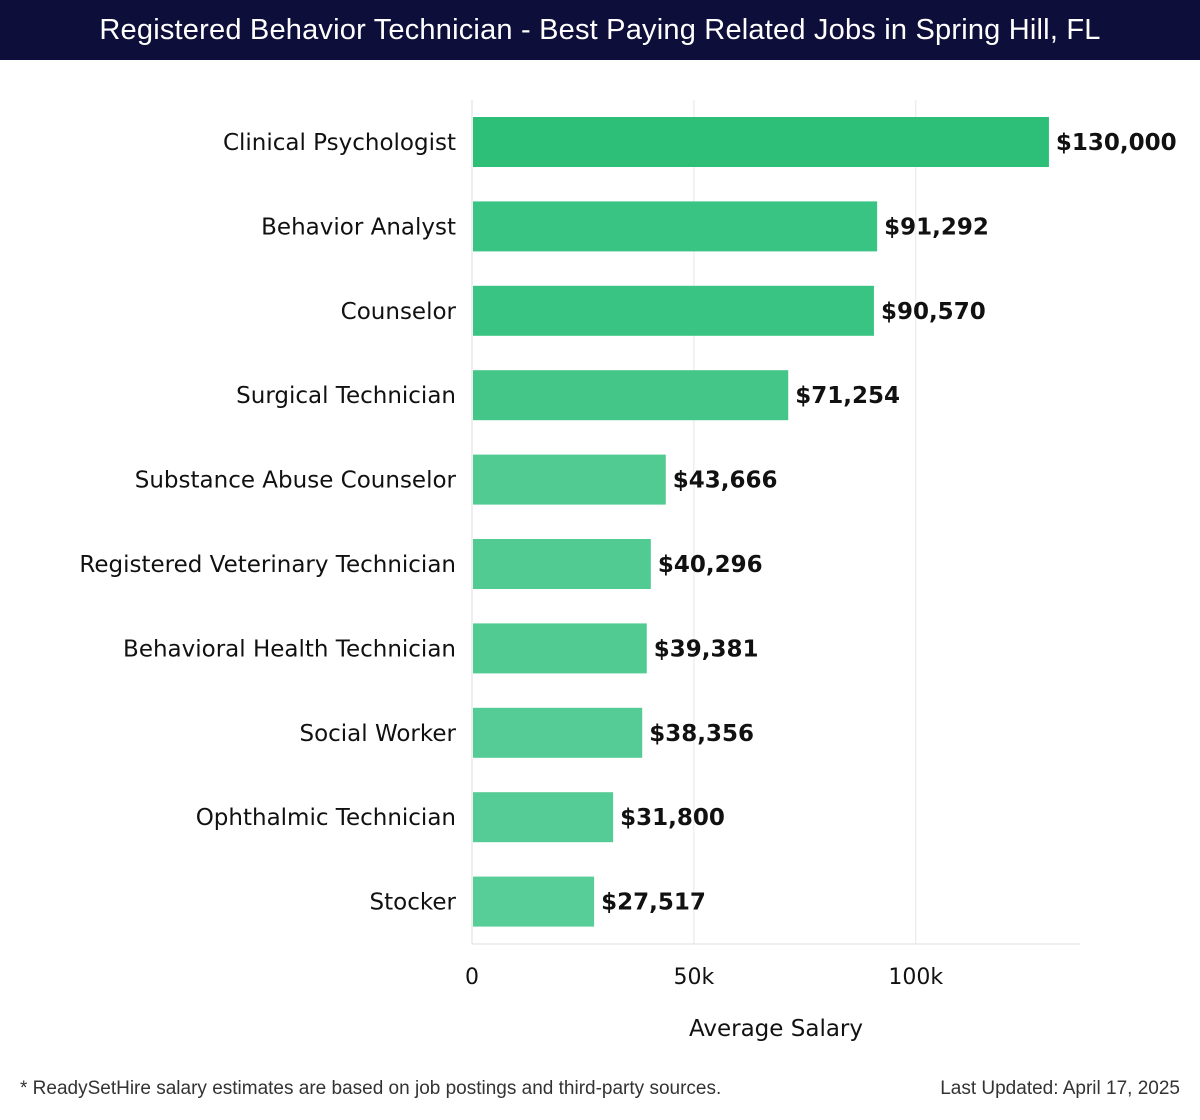 This screenshot has width=1200, height=1120. I want to click on value-label: $40,296, so click(710, 565).